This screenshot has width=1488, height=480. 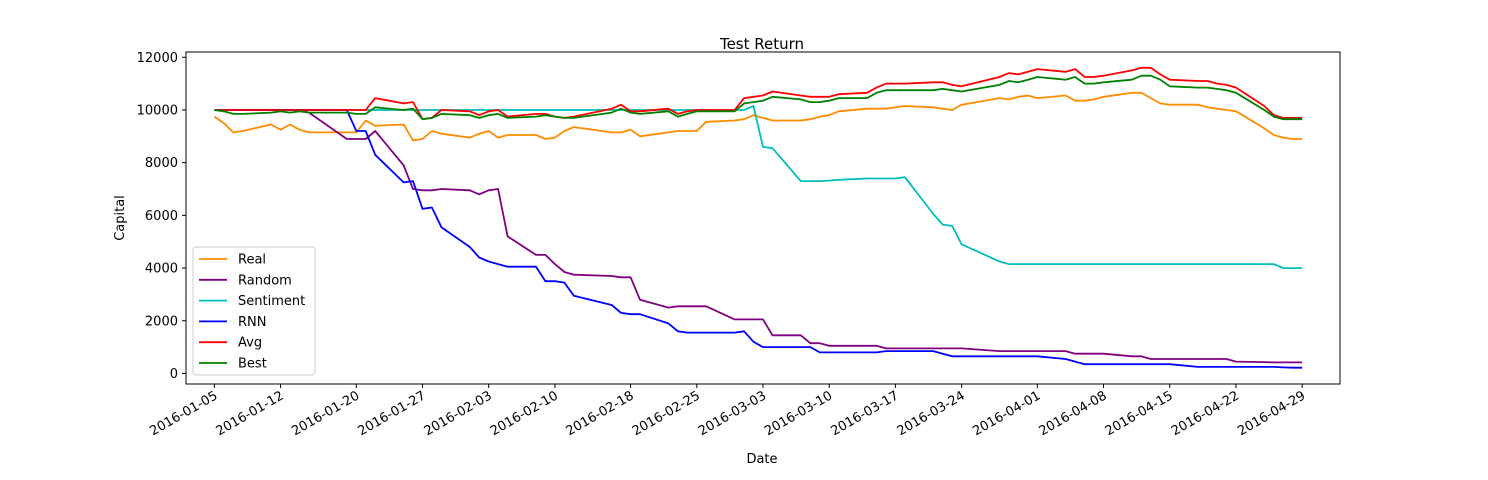 What do you see at coordinates (798, 413) in the screenshot?
I see `x-tick-label: 2016-03-10` at bounding box center [798, 413].